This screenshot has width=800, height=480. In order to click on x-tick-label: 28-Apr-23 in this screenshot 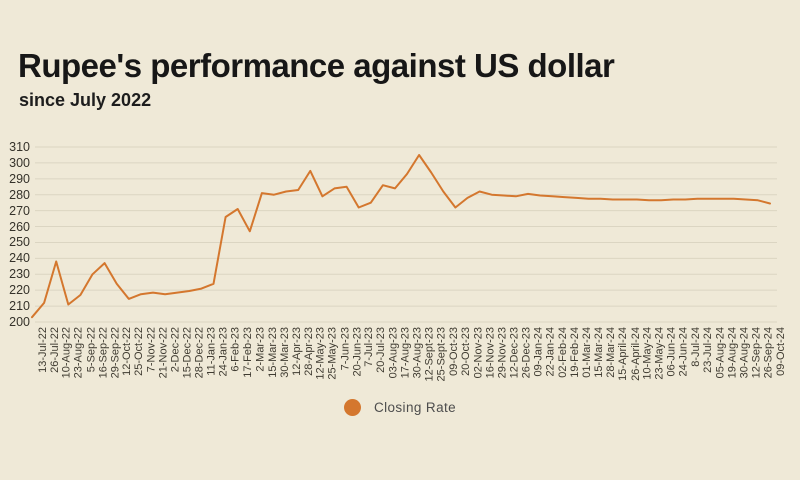, I will do `click(308, 351)`.